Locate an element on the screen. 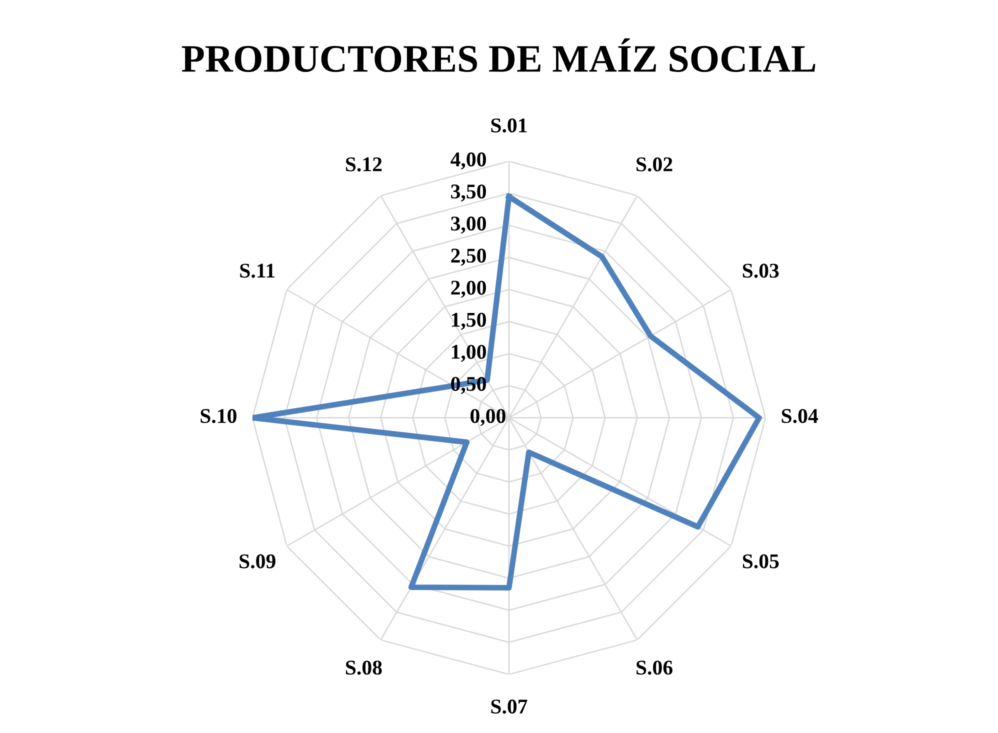 This screenshot has height=733, width=998. y-tick-label: 1,00 is located at coordinates (469, 353).